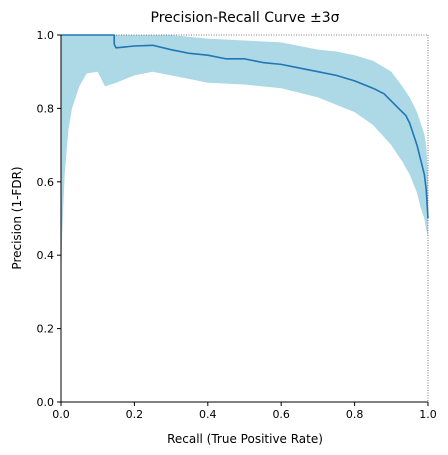 Image resolution: width=448 pixels, height=455 pixels. Describe the element at coordinates (245, 18) in the screenshot. I see `chart-title: Precision-Recall Curve ±3σ` at that location.